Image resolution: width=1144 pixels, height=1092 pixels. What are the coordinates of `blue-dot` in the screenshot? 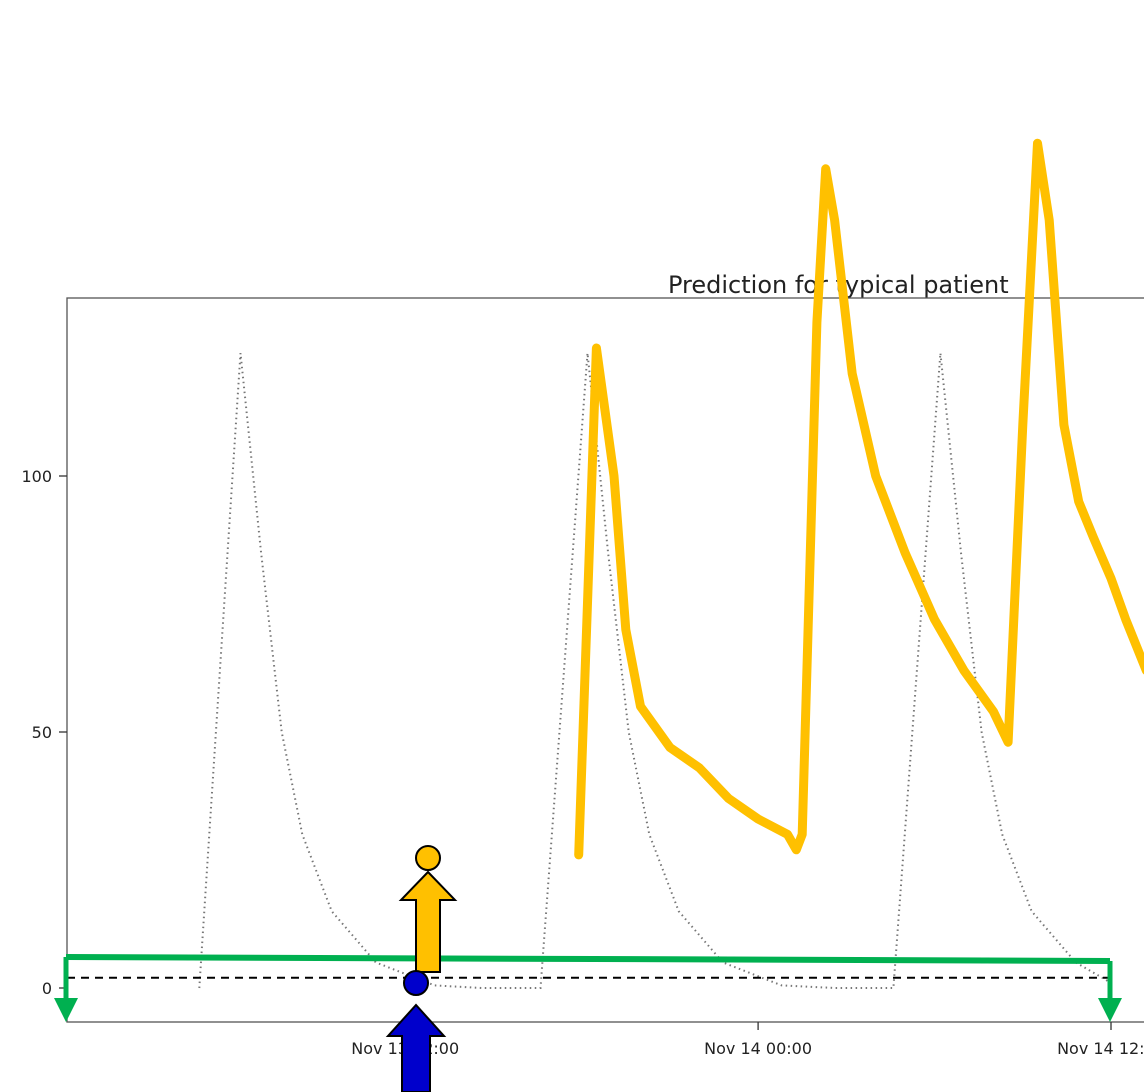 It's located at (416, 983).